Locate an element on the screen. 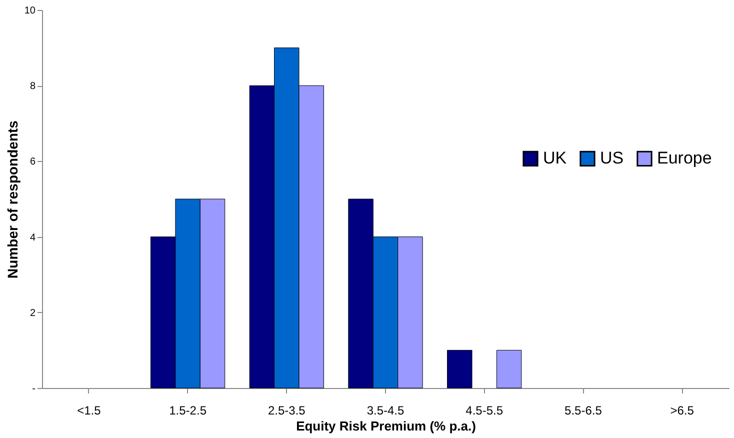  legend-label: UK is located at coordinates (555, 158).